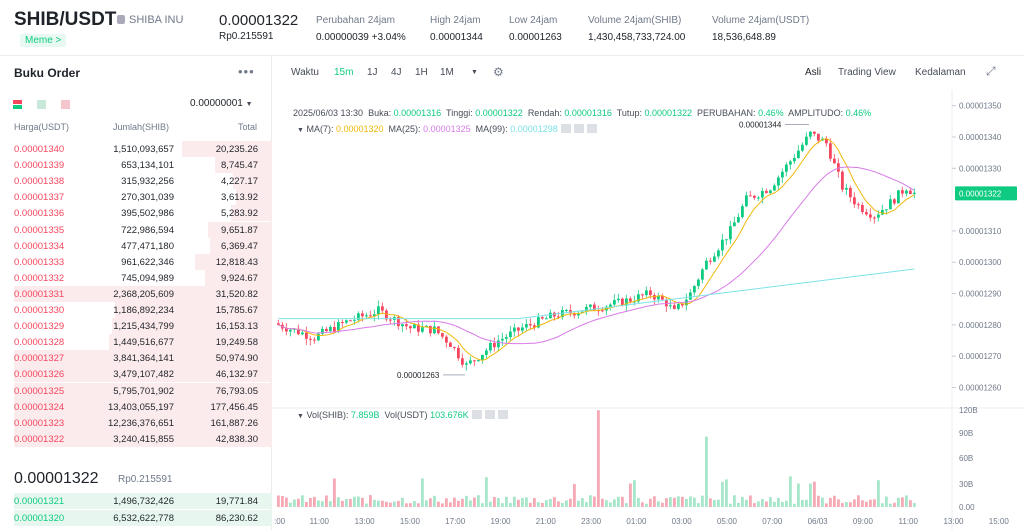  Describe the element at coordinates (940, 72) in the screenshot. I see `view-depth: Kedalaman` at that location.